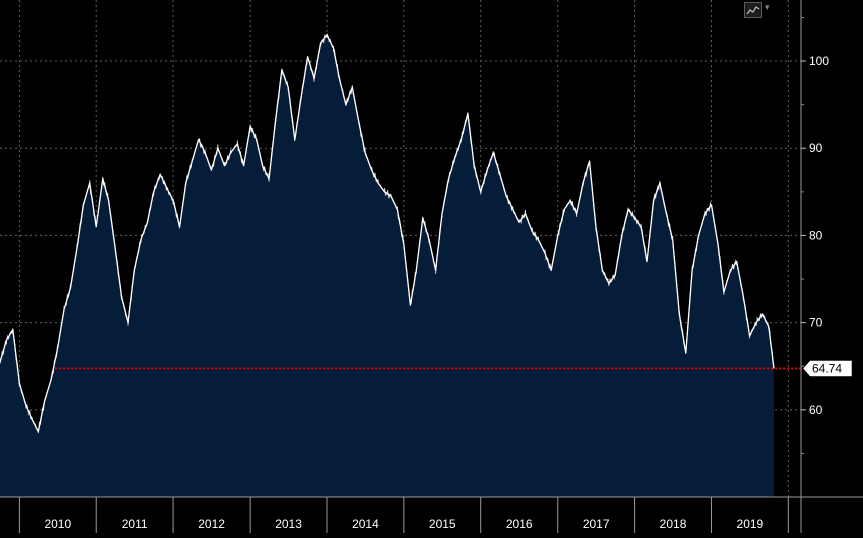  What do you see at coordinates (596, 524) in the screenshot?
I see `x-tick-label: 2017` at bounding box center [596, 524].